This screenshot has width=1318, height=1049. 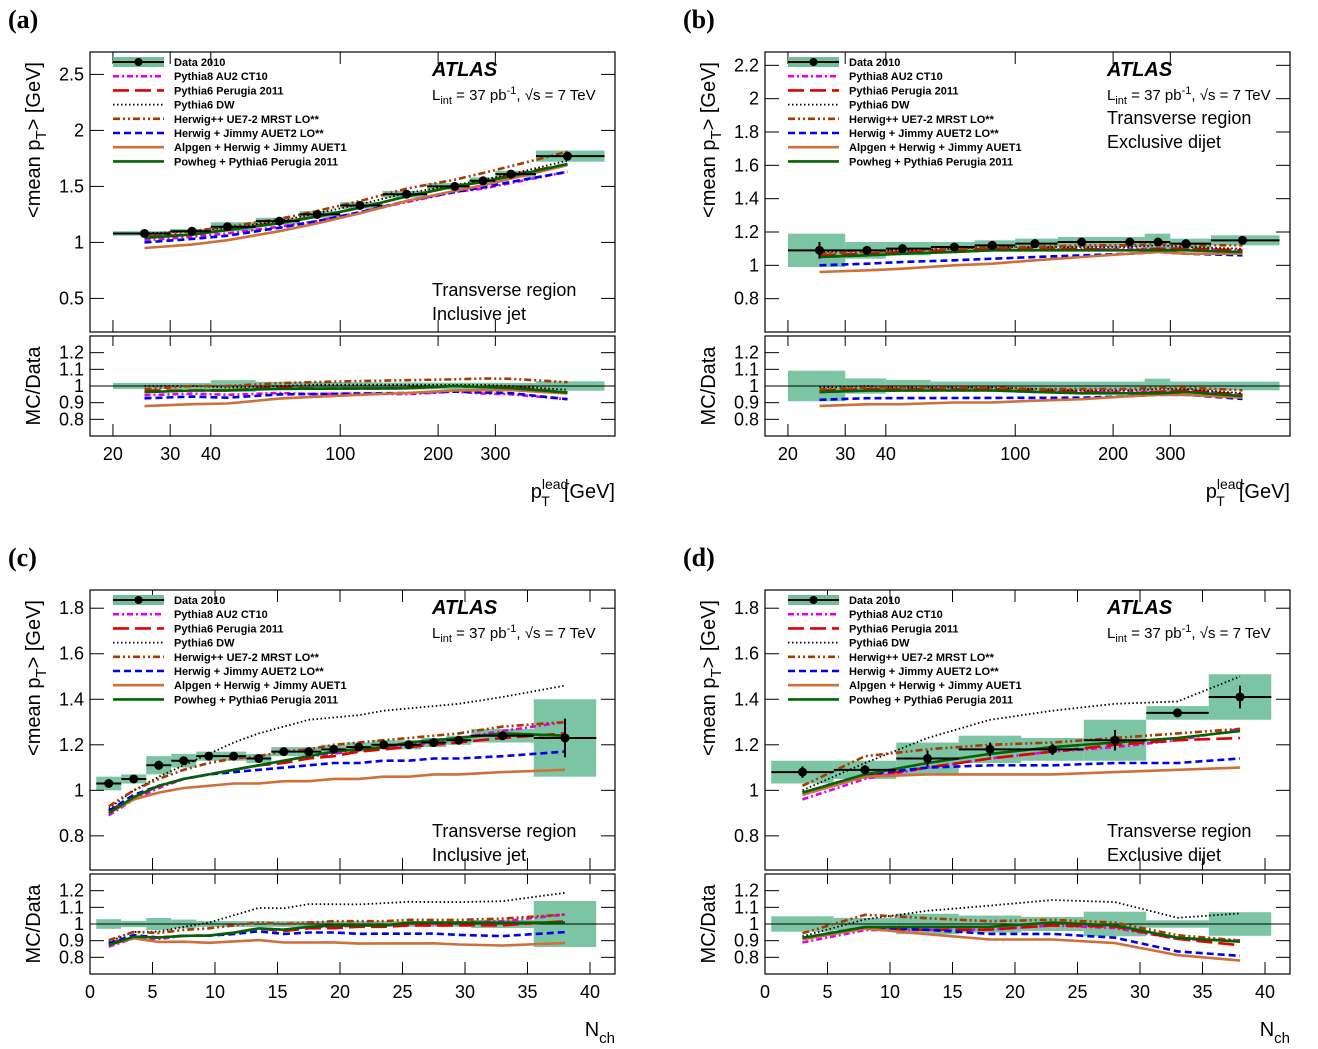 What do you see at coordinates (1164, 142) in the screenshot?
I see `region-label: Exclusive dijet` at bounding box center [1164, 142].